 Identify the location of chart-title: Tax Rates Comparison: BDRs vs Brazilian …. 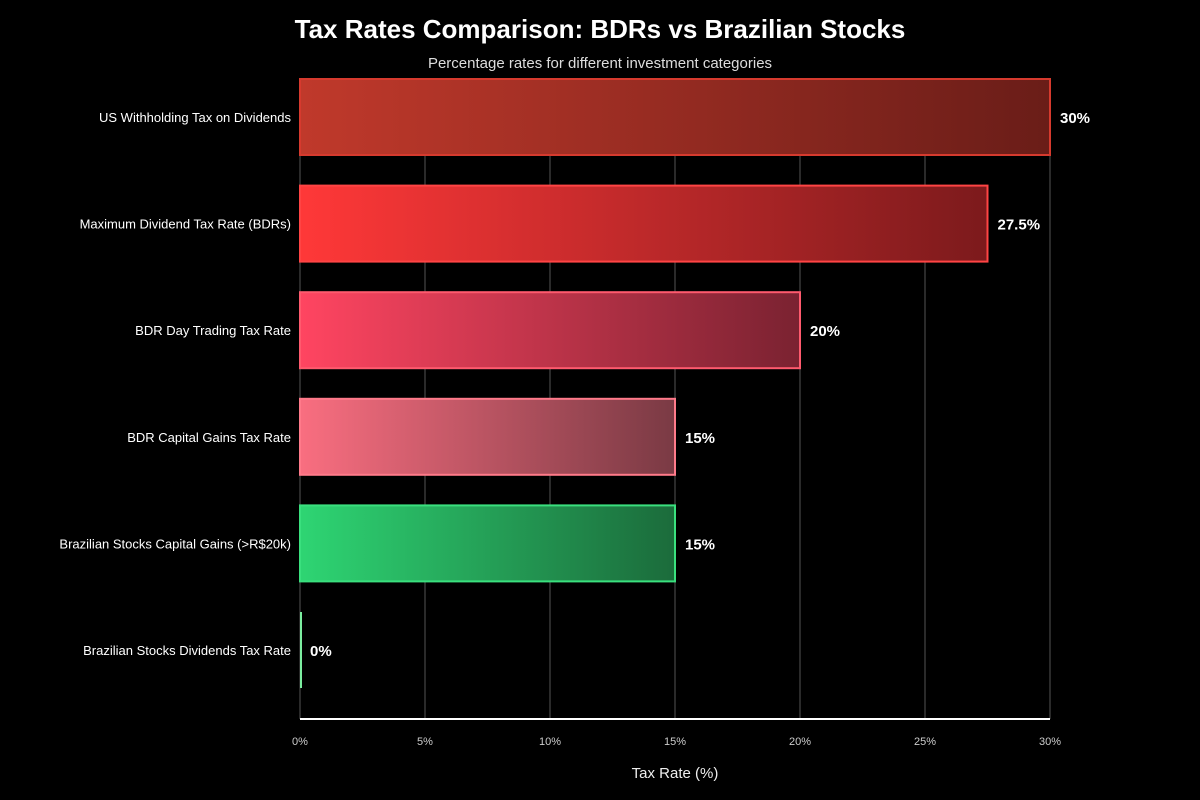
(600, 29).